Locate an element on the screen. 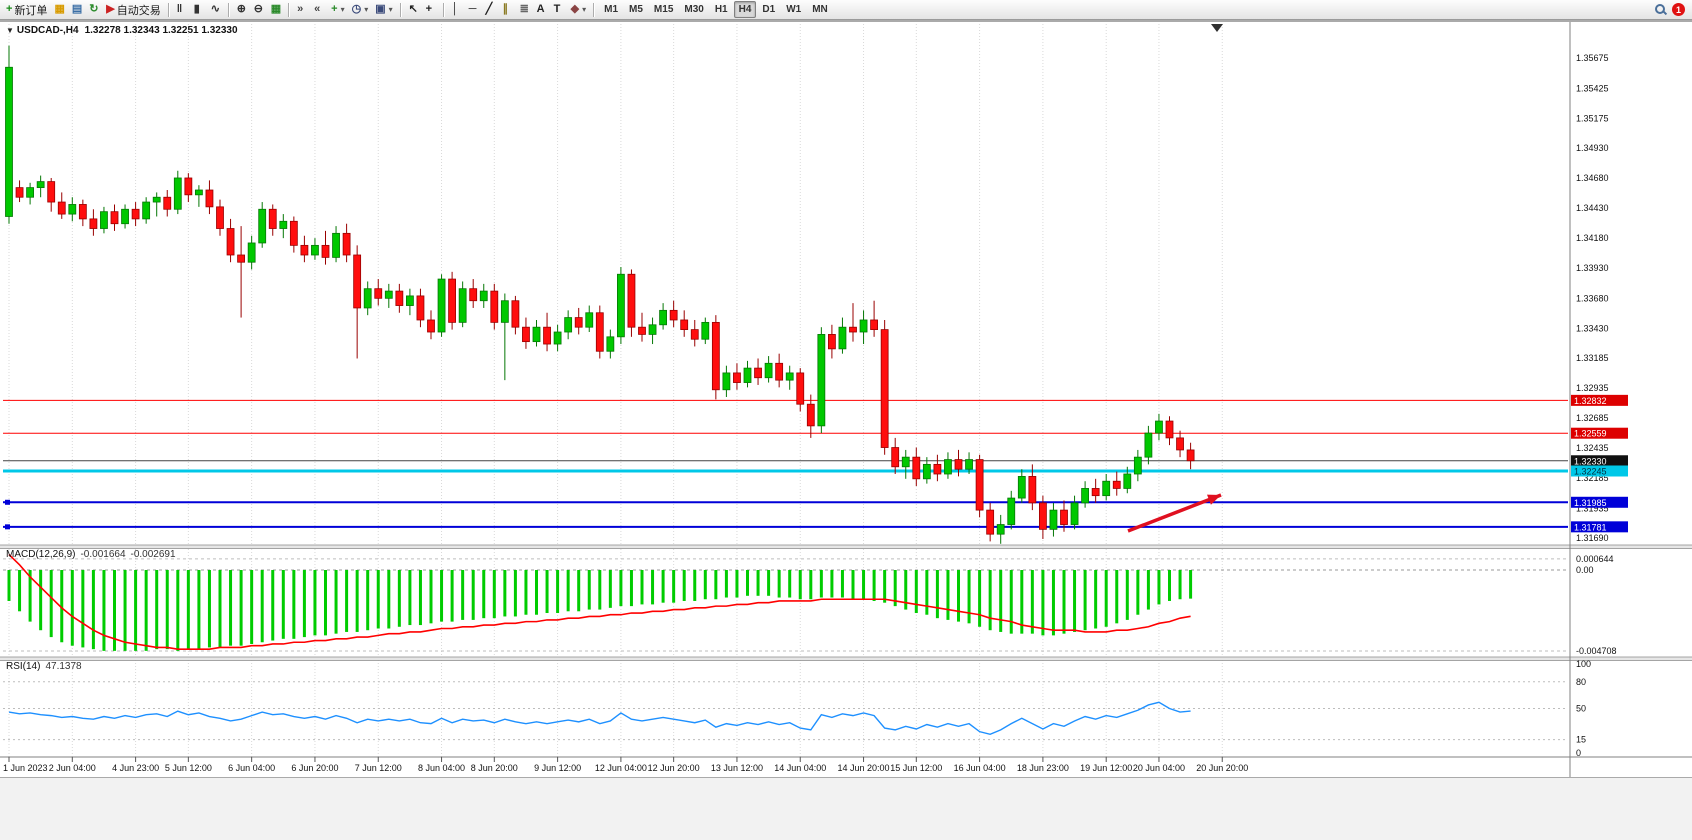 This screenshot has height=840, width=1692. svg-text: 1 Jun 2023 is located at coordinates (25, 768).